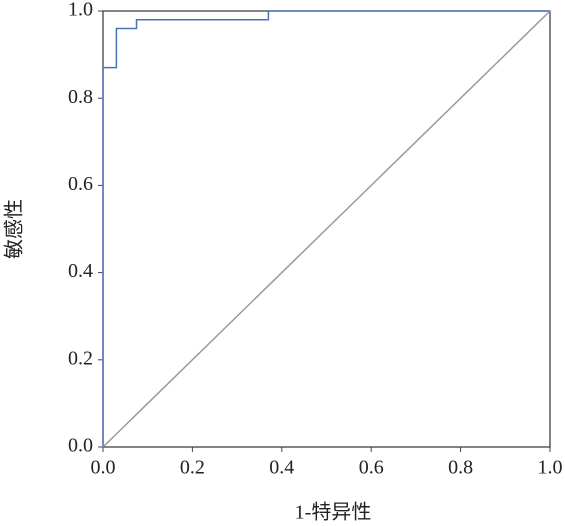 The image size is (565, 526). I want to click on y-tick-label: 0.4, so click(80, 271).